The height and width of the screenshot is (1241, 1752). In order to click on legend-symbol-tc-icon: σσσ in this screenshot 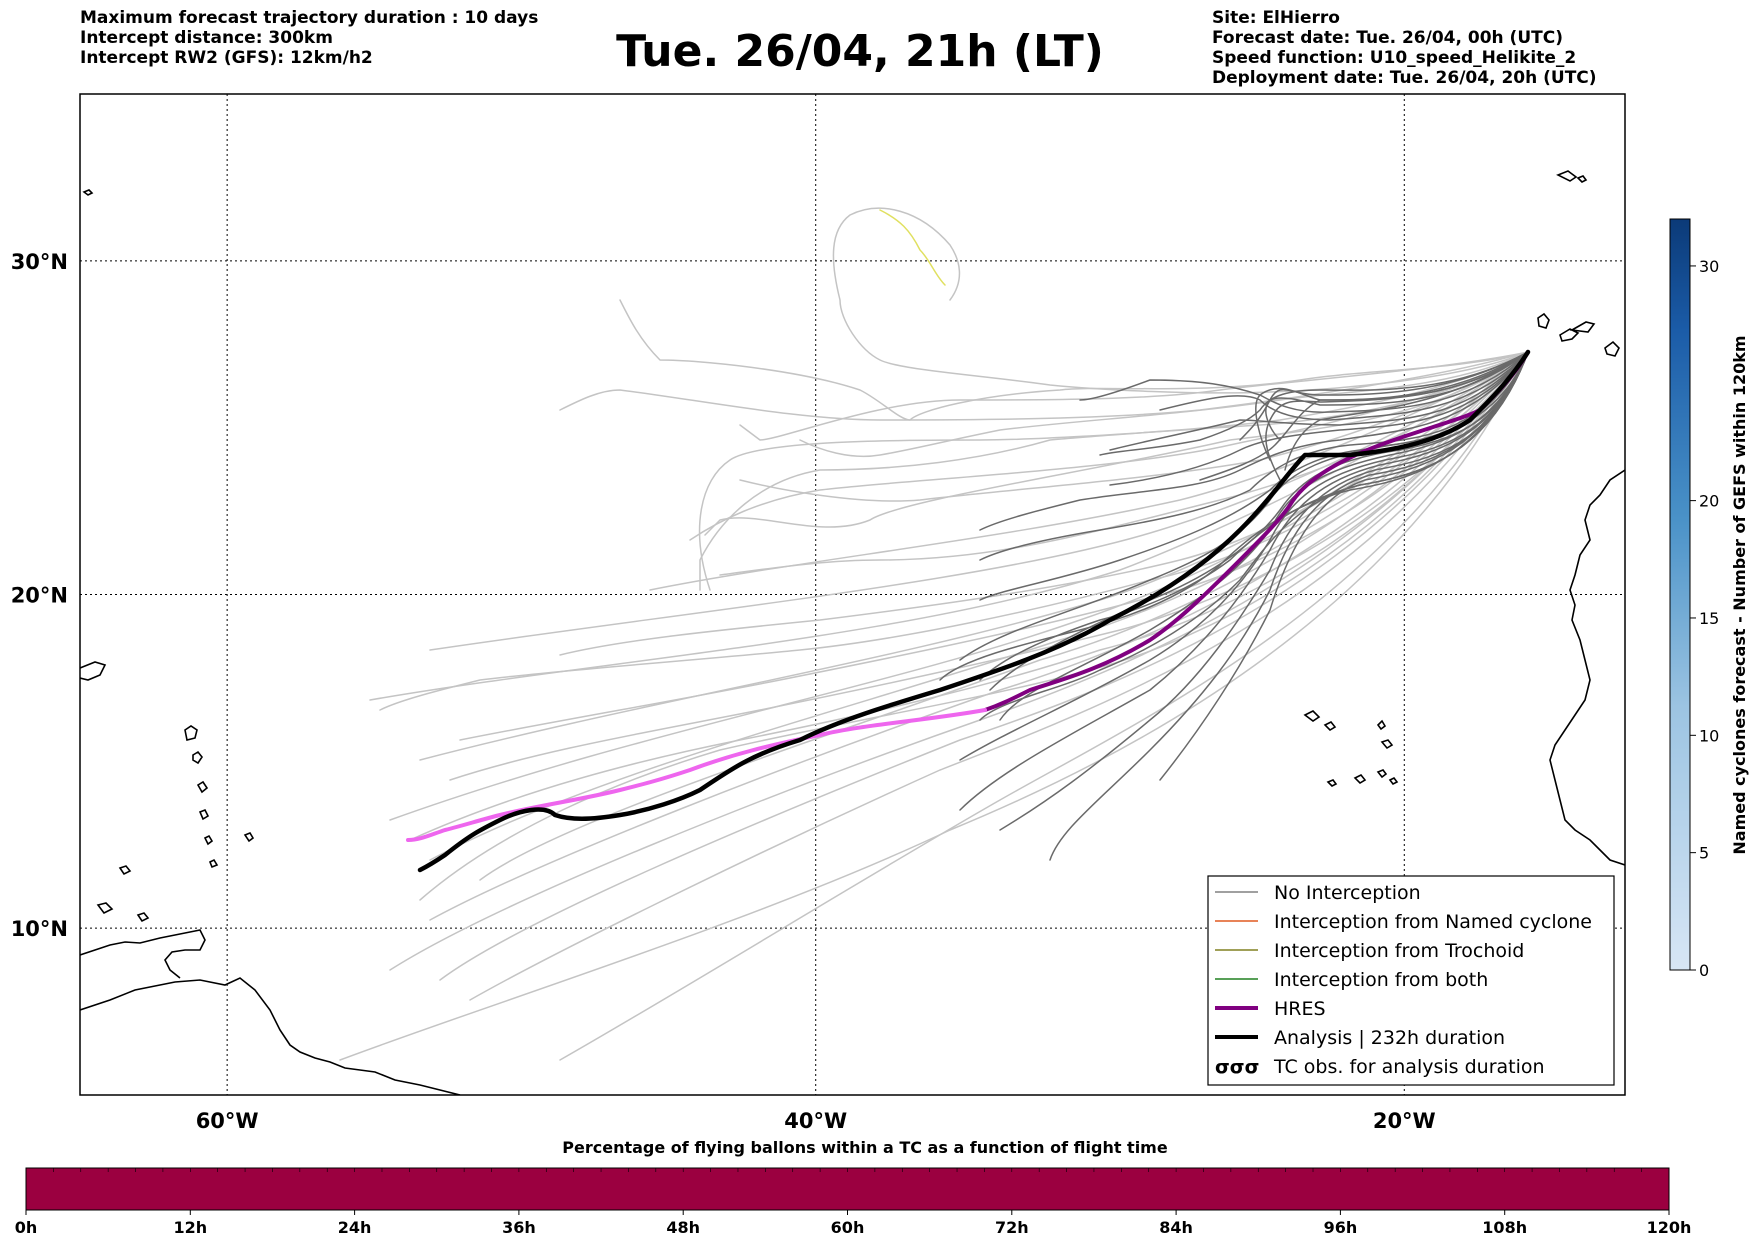, I will do `click(1237, 1067)`.